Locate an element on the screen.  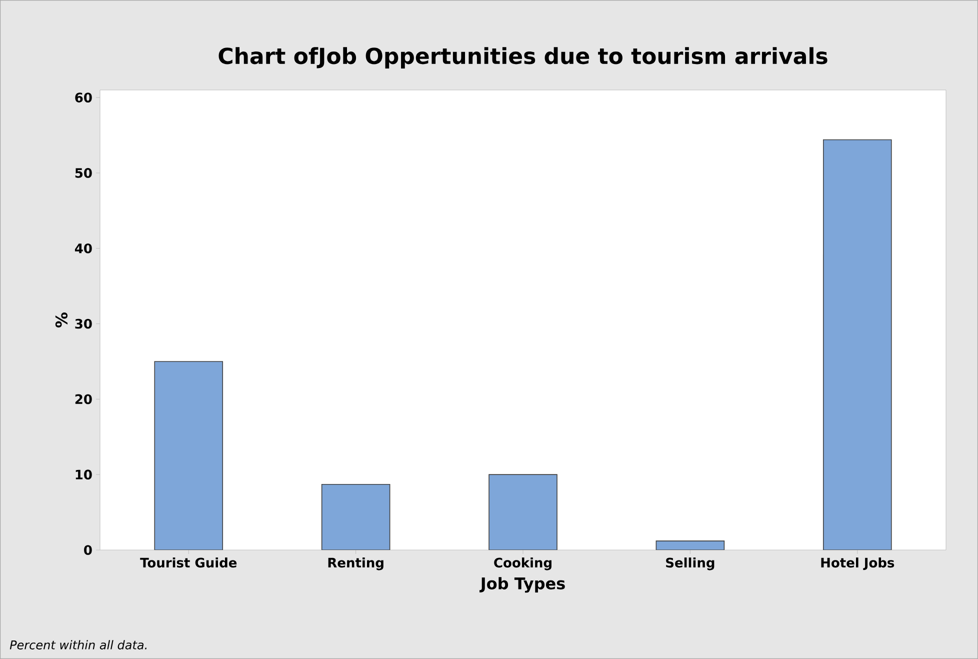
y-tick-label: 30 is located at coordinates (83, 323).